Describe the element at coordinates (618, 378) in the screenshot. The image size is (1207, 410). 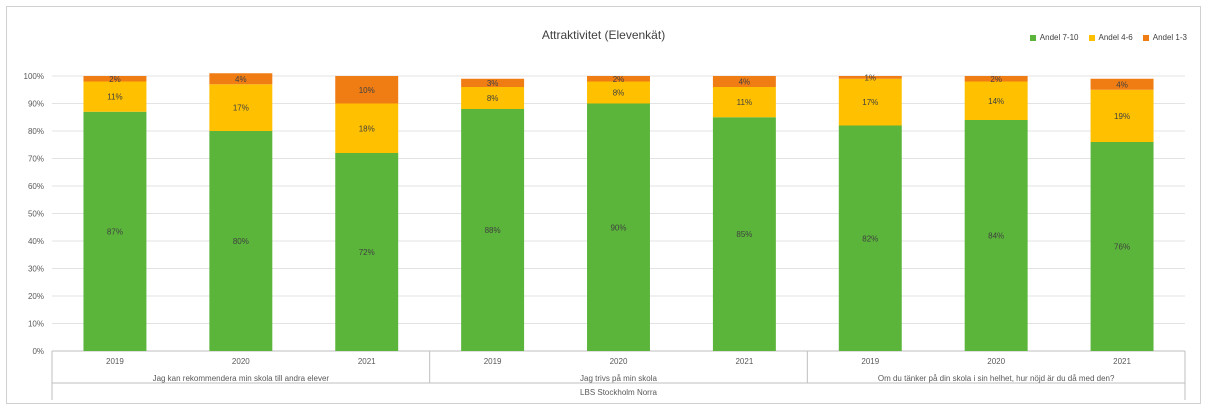
I see `group-label: Jag trivs på min skola` at that location.